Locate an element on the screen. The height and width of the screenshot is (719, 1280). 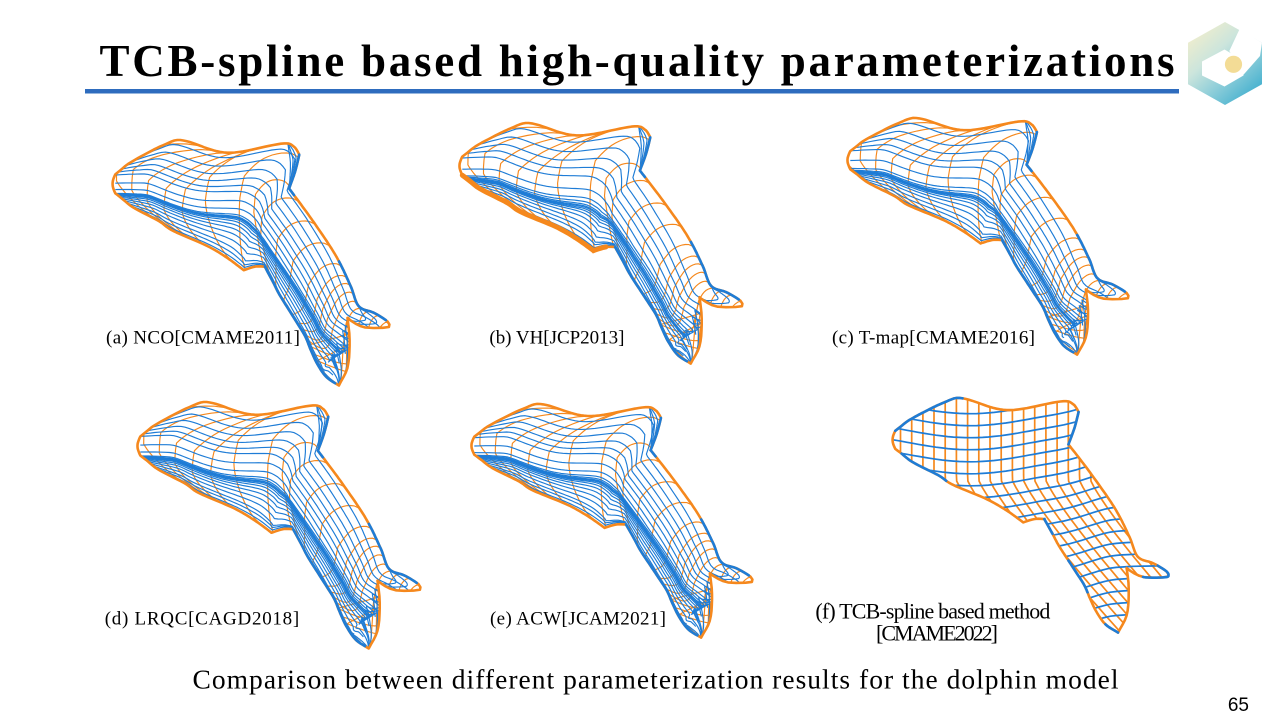
svg-text: (c) T-map[CMAME2016] is located at coordinates (933, 338).